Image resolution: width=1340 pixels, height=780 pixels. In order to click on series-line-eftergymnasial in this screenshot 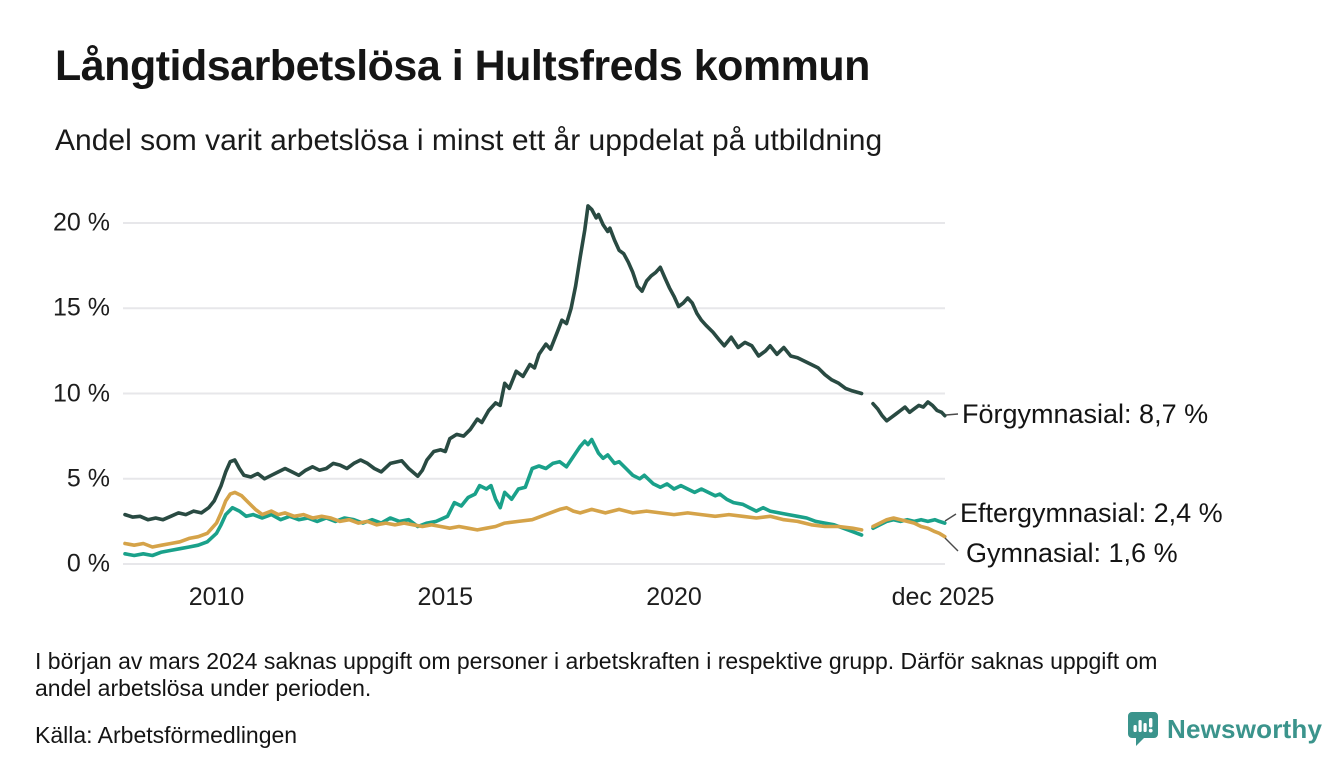, I will do `click(493, 497)`.